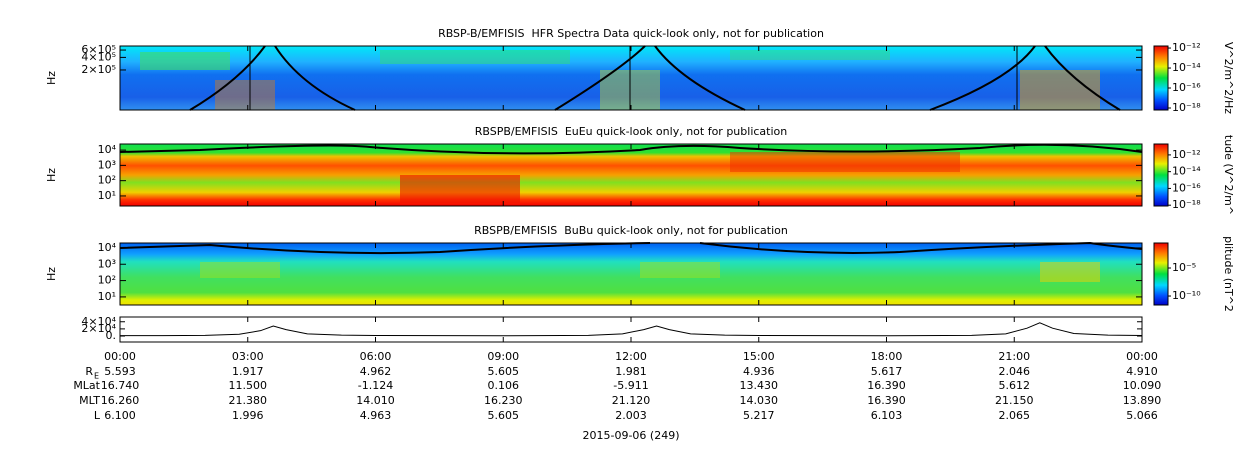 This screenshot has width=1250, height=449. Describe the element at coordinates (375, 385) in the screenshot. I see `ephemeris-value: -1.124` at that location.